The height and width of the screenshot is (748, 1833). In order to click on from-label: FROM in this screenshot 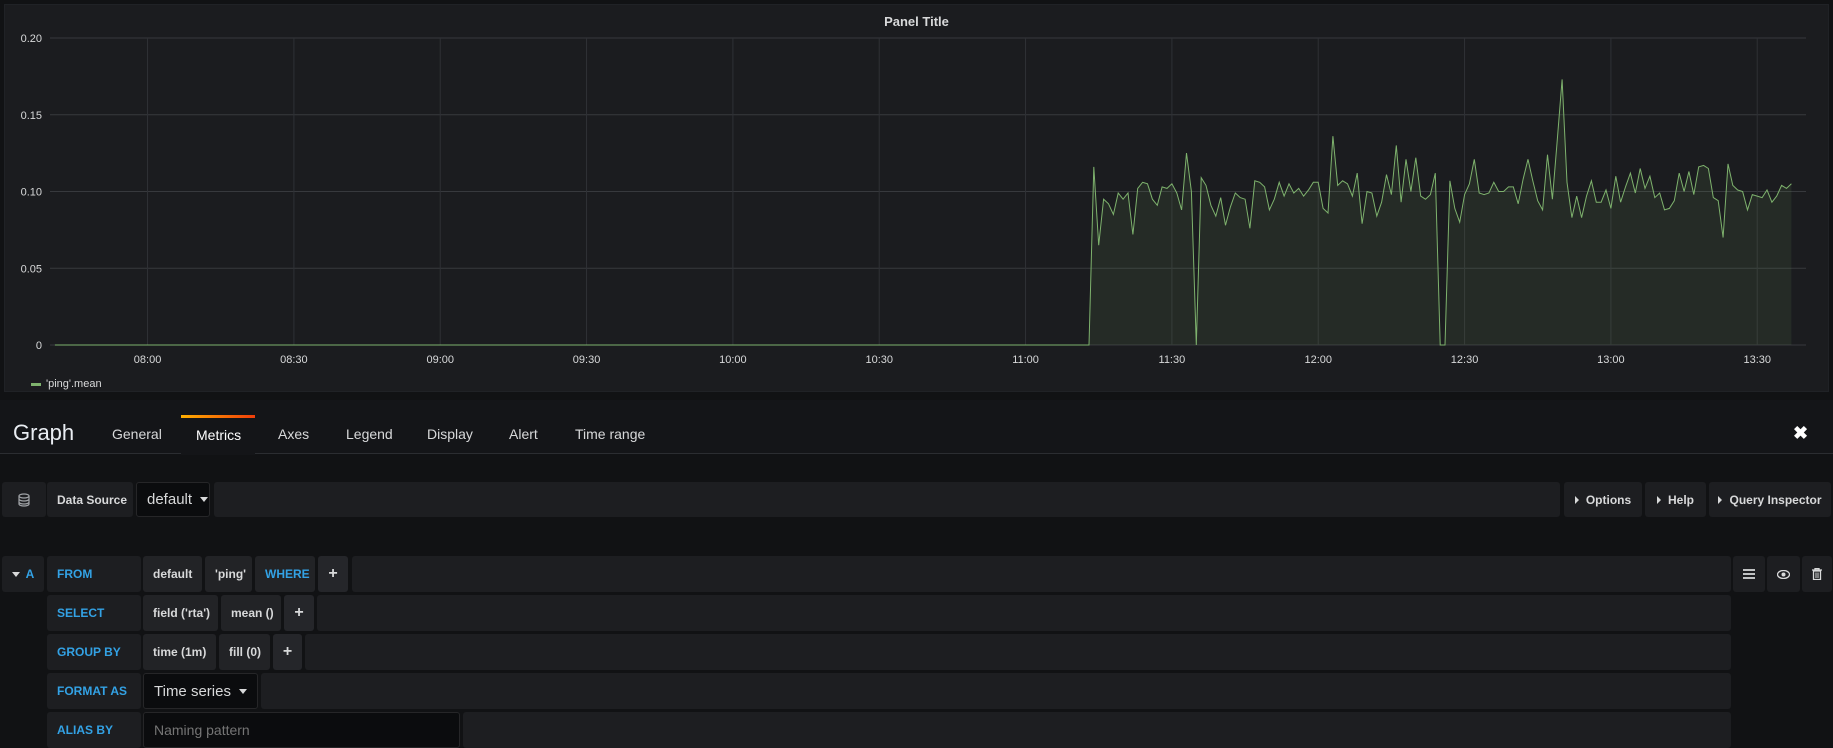, I will do `click(94, 574)`.